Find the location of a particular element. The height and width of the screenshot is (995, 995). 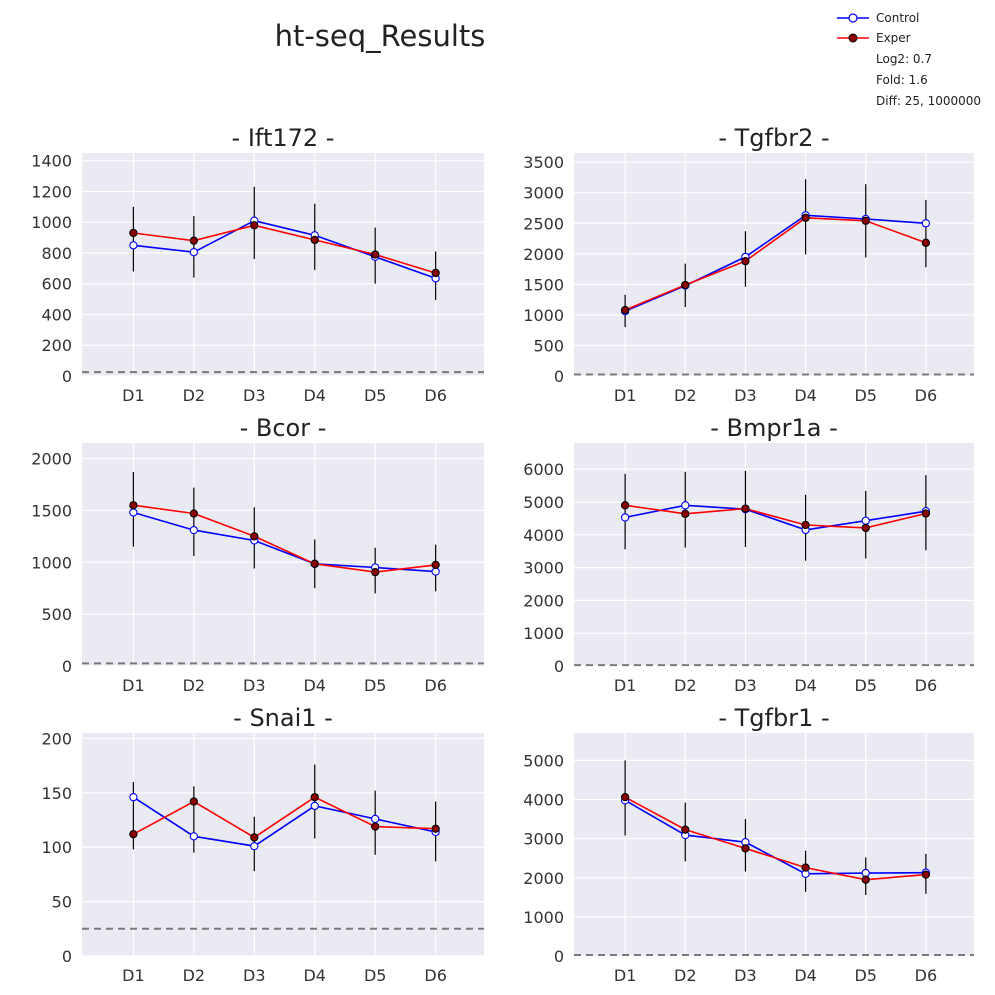

y-tick-label: 1200 is located at coordinates (51, 191).